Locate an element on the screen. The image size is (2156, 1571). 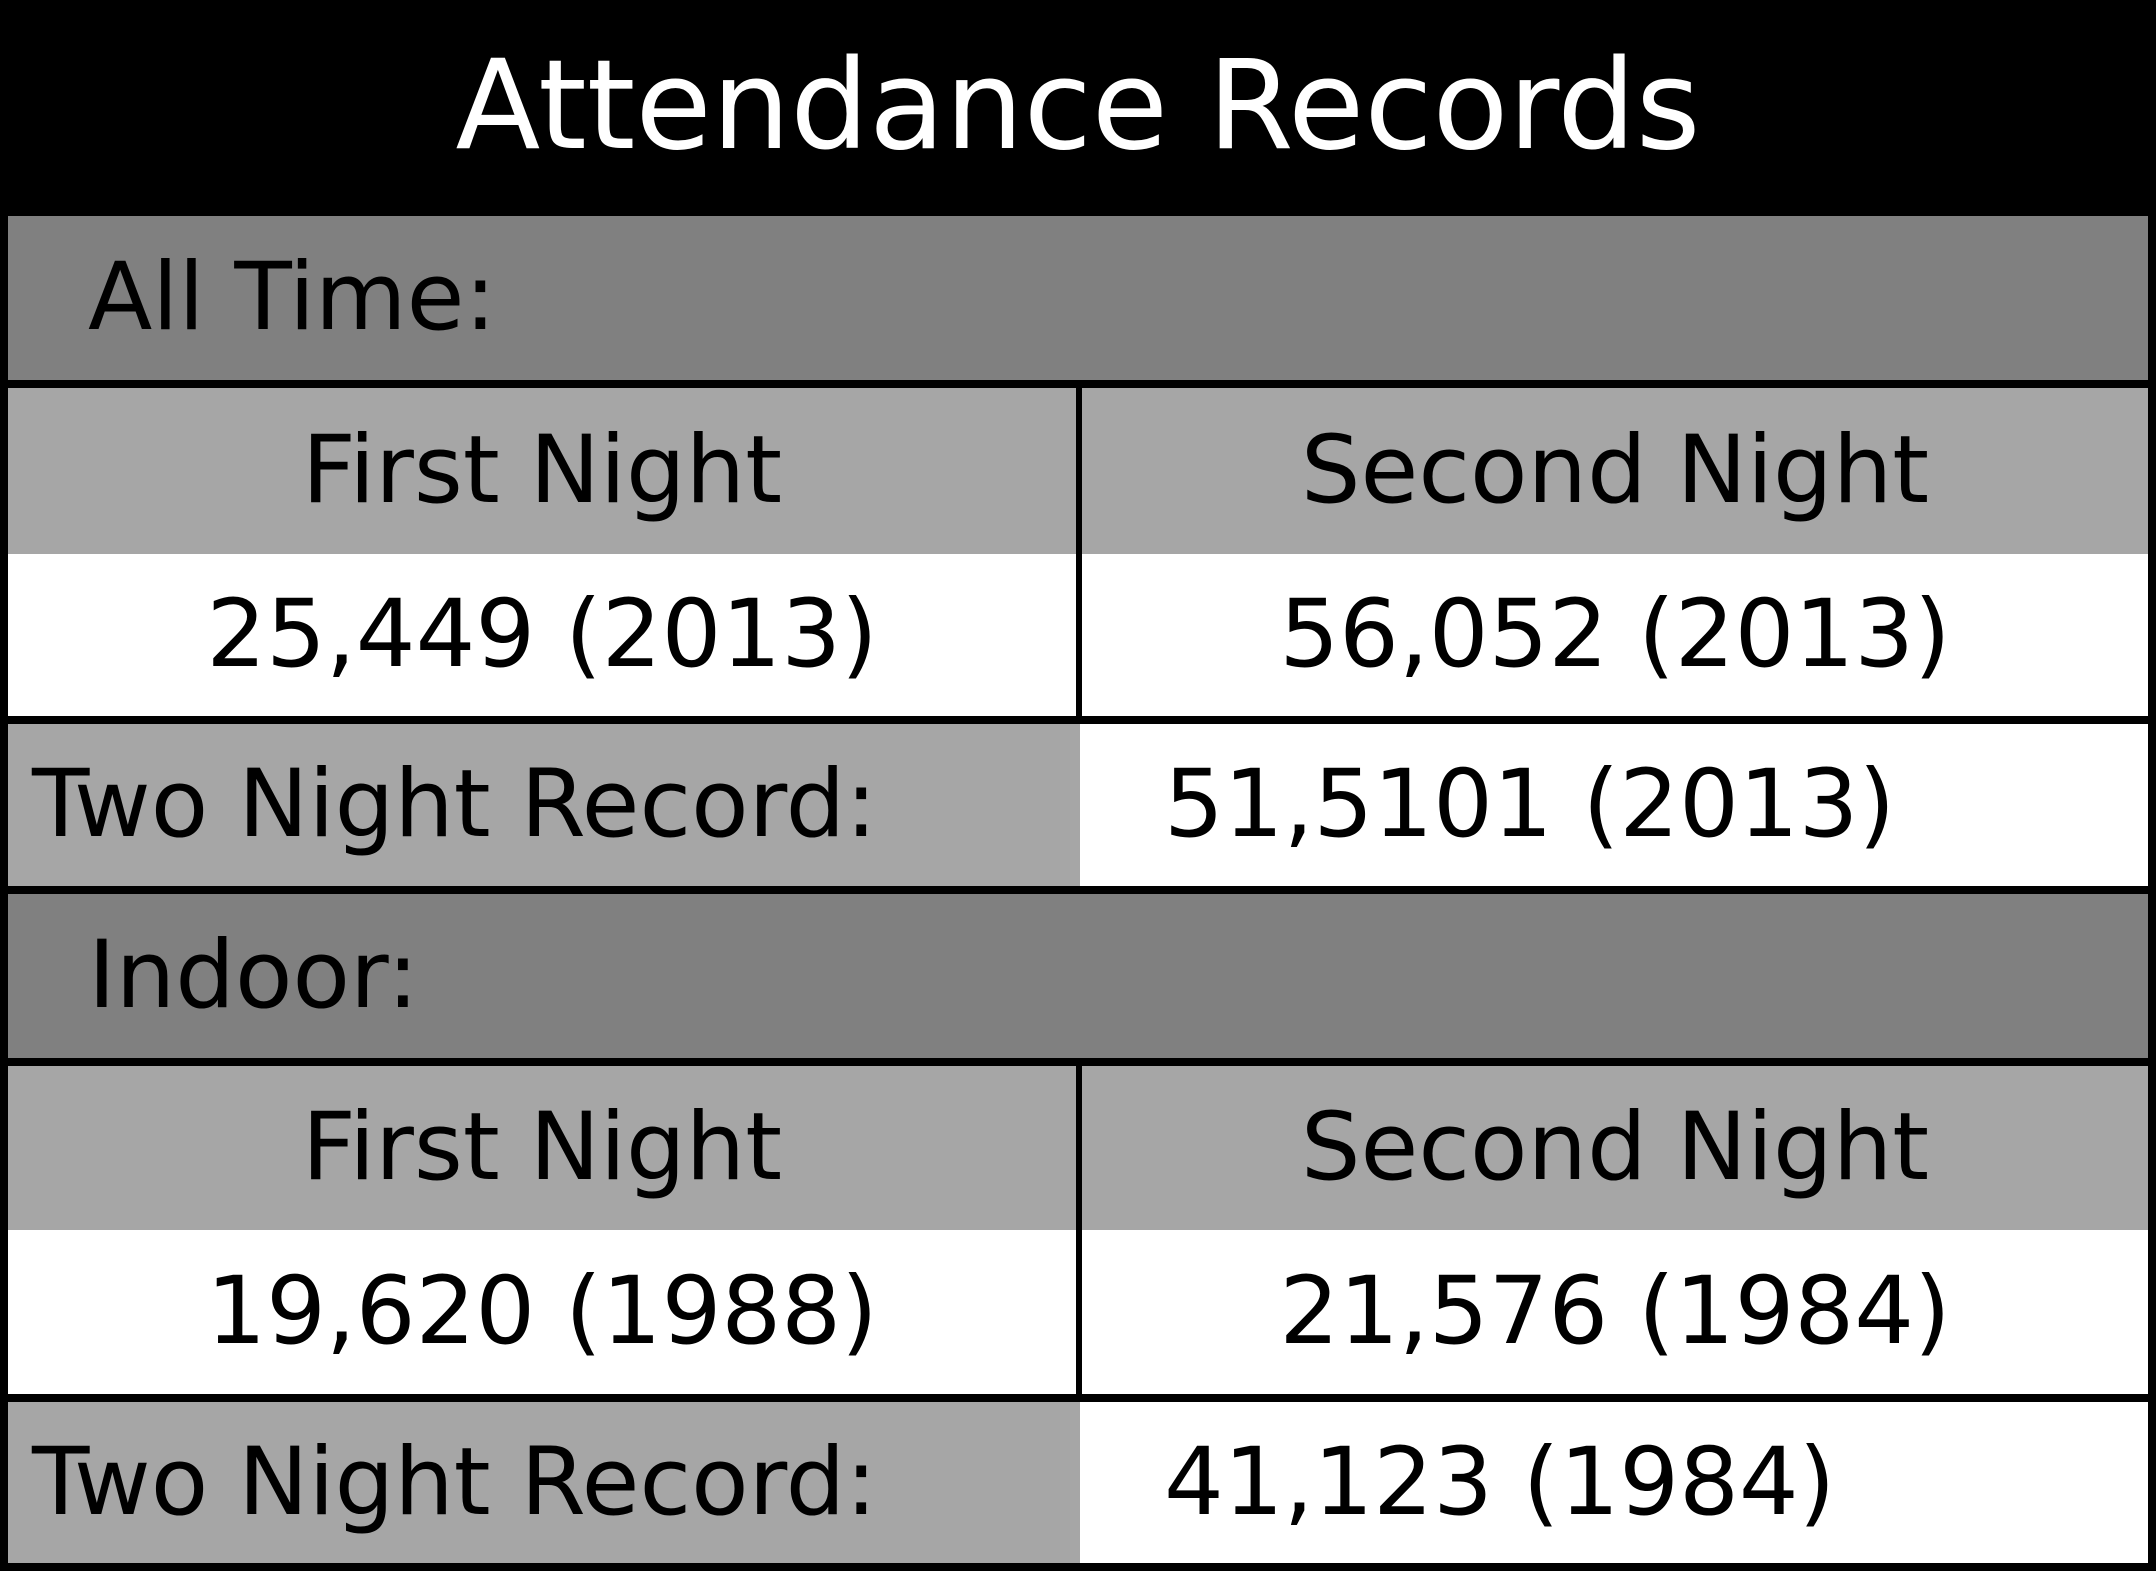
first-night-value: 19,620 (1988) is located at coordinates (542, 1312).